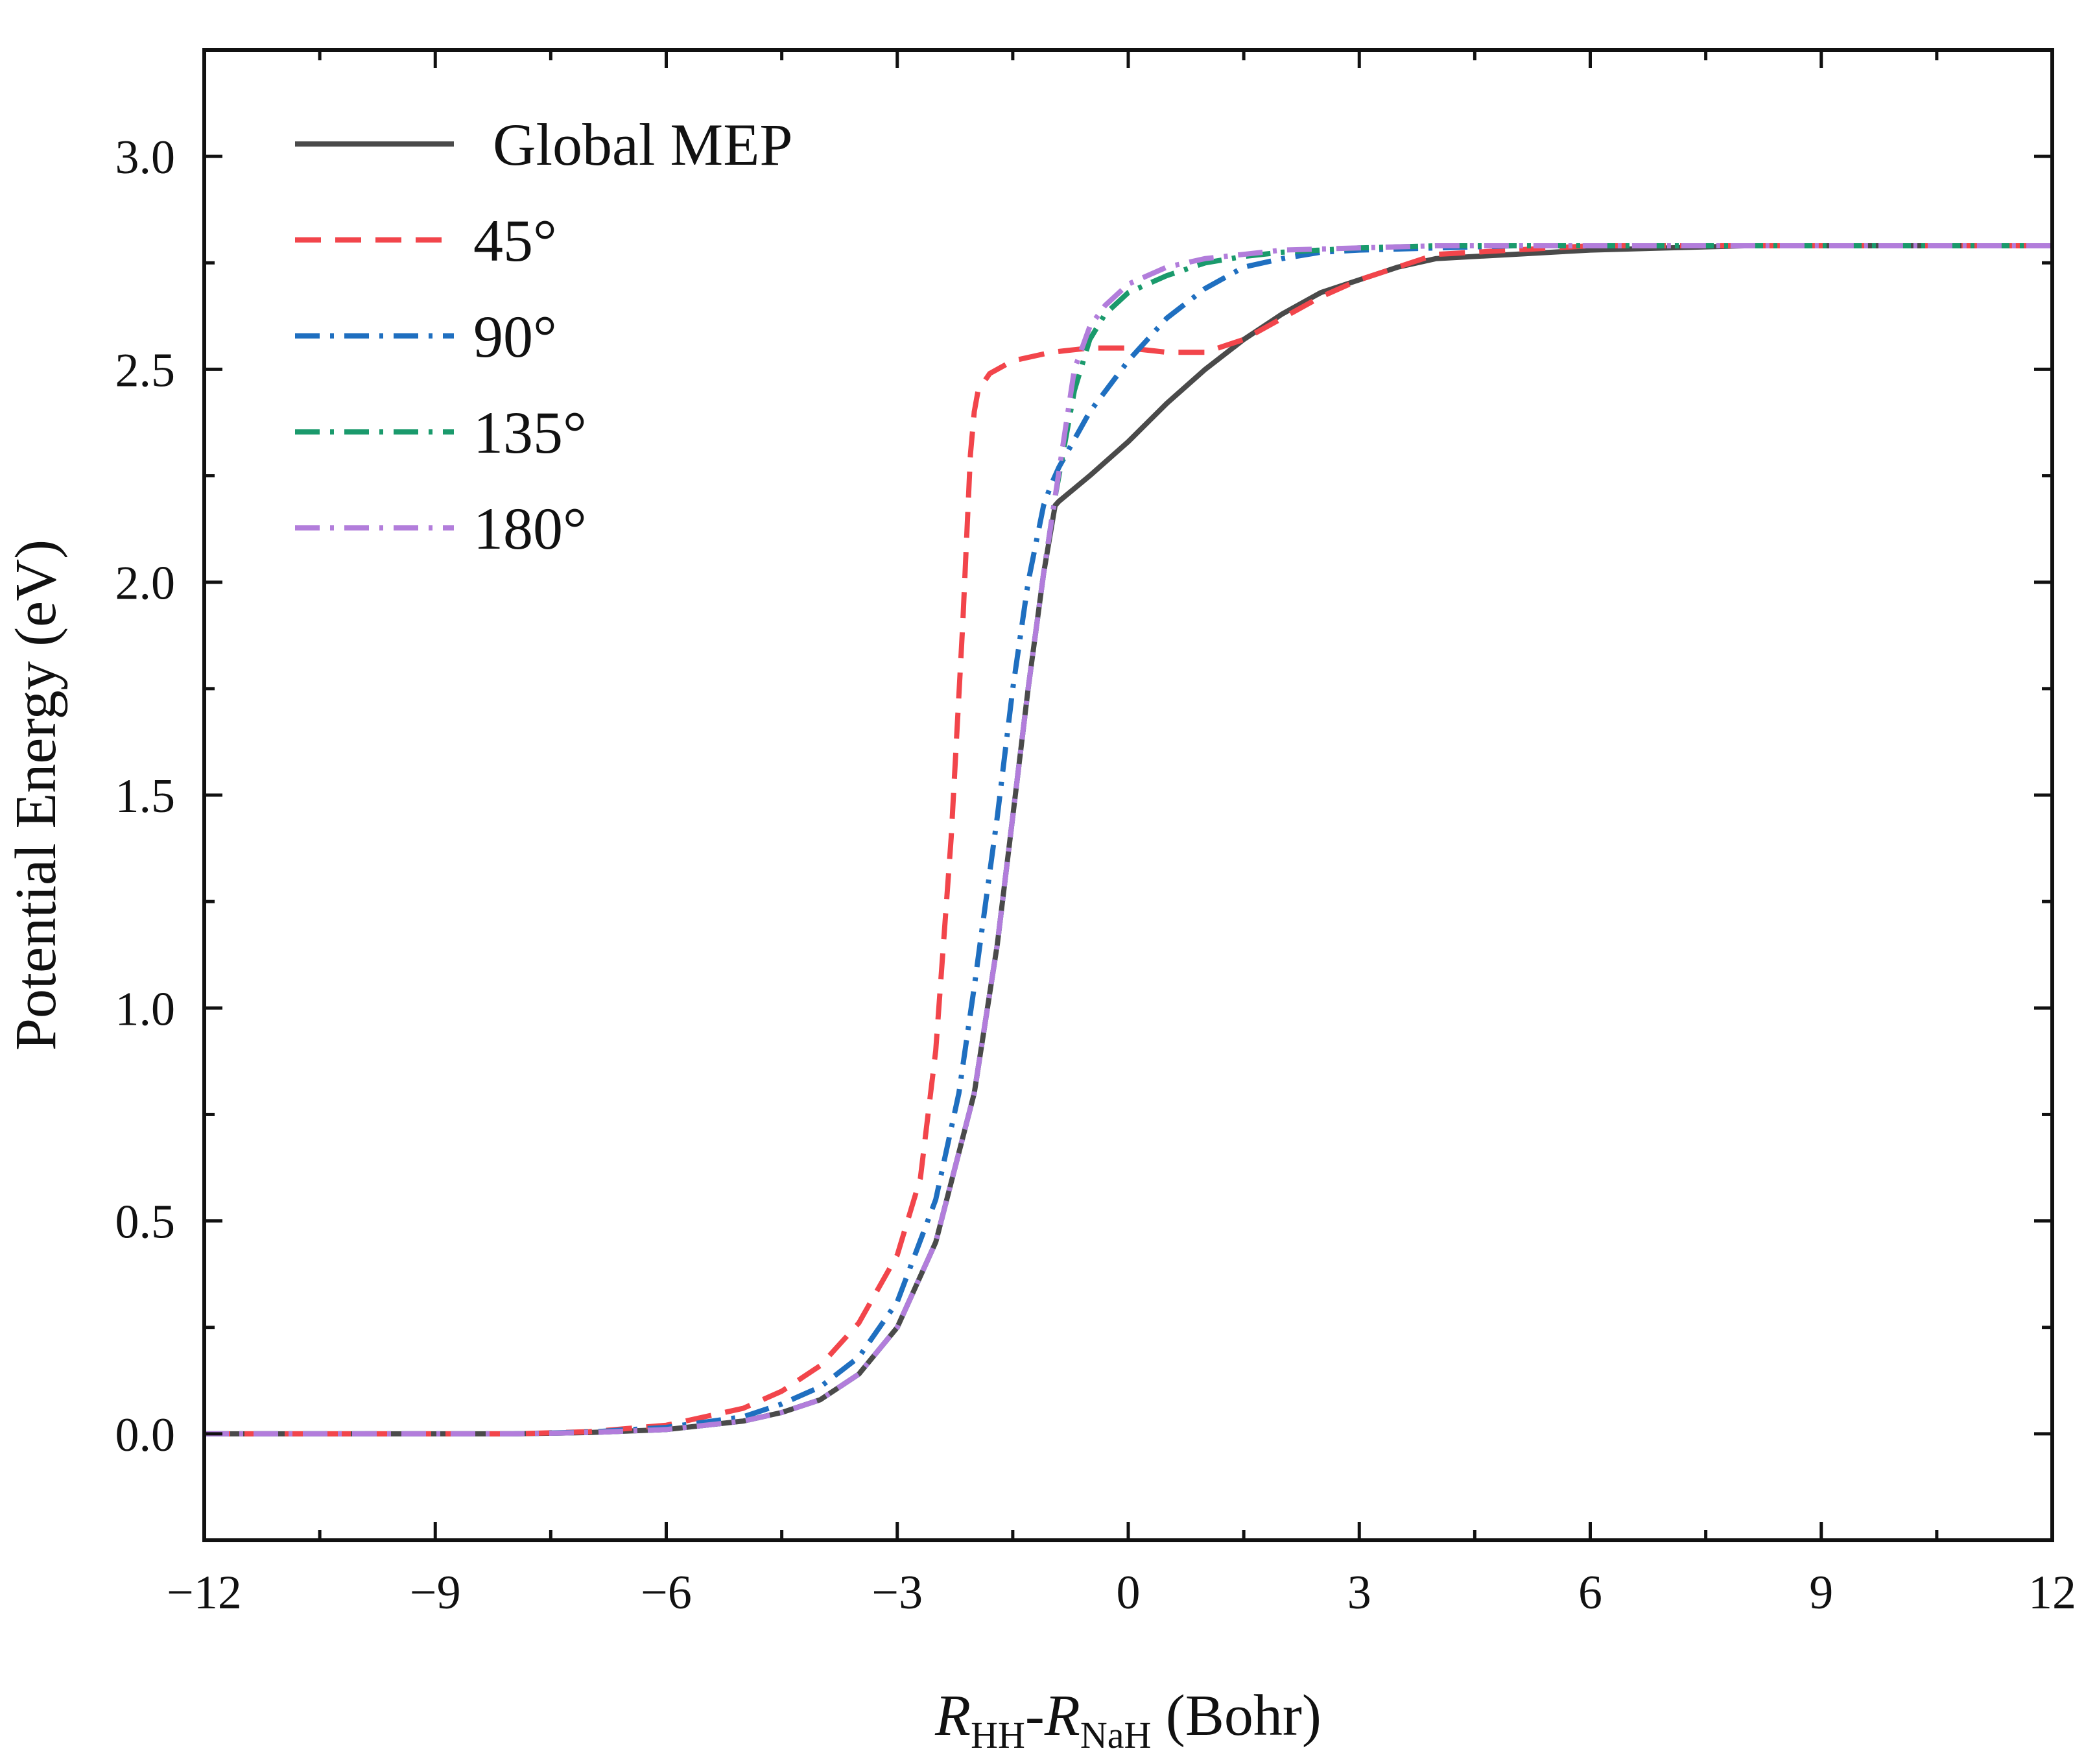 The height and width of the screenshot is (1764, 2097). What do you see at coordinates (1821, 1593) in the screenshot?
I see `x-tick-label: 9` at bounding box center [1821, 1593].